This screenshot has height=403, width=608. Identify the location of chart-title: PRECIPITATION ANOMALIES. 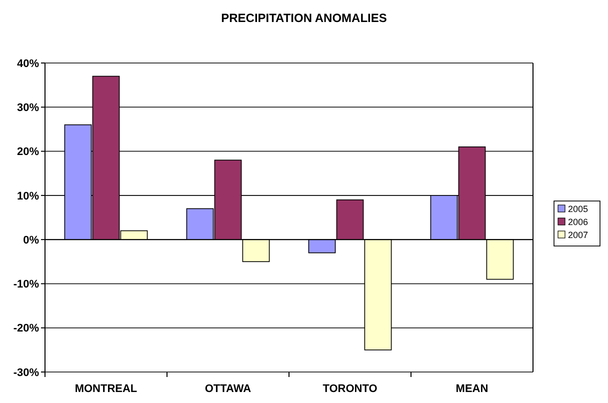
(304, 18).